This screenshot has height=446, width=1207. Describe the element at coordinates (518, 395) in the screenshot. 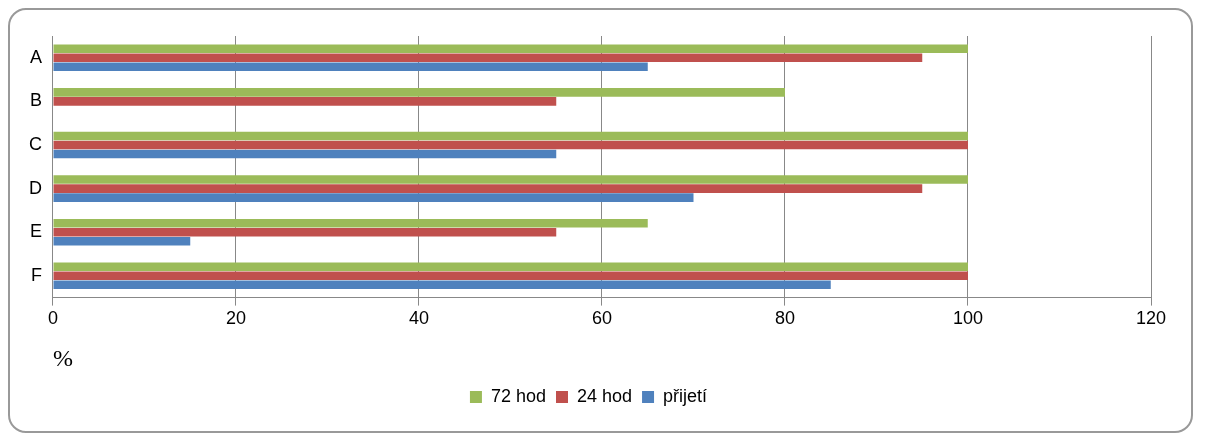

I see `legend-label: 72 hod` at that location.